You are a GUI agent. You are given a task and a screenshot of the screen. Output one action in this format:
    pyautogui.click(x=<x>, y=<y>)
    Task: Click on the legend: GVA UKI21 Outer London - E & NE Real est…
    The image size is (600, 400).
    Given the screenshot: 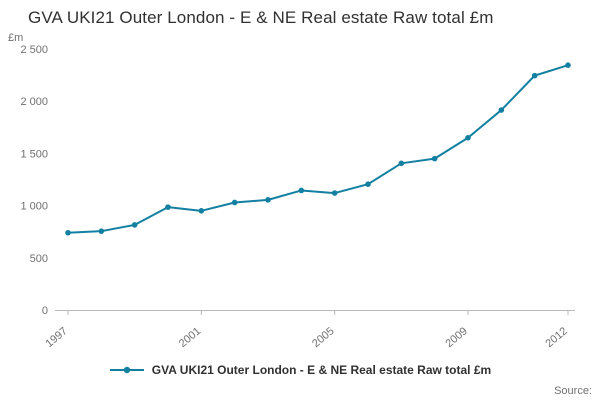 What is the action you would take?
    pyautogui.click(x=300, y=370)
    